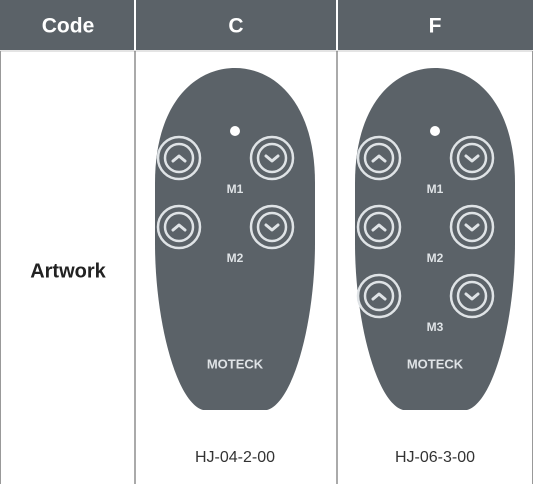 The image size is (533, 489). I want to click on memory-label: M3, so click(435, 327).